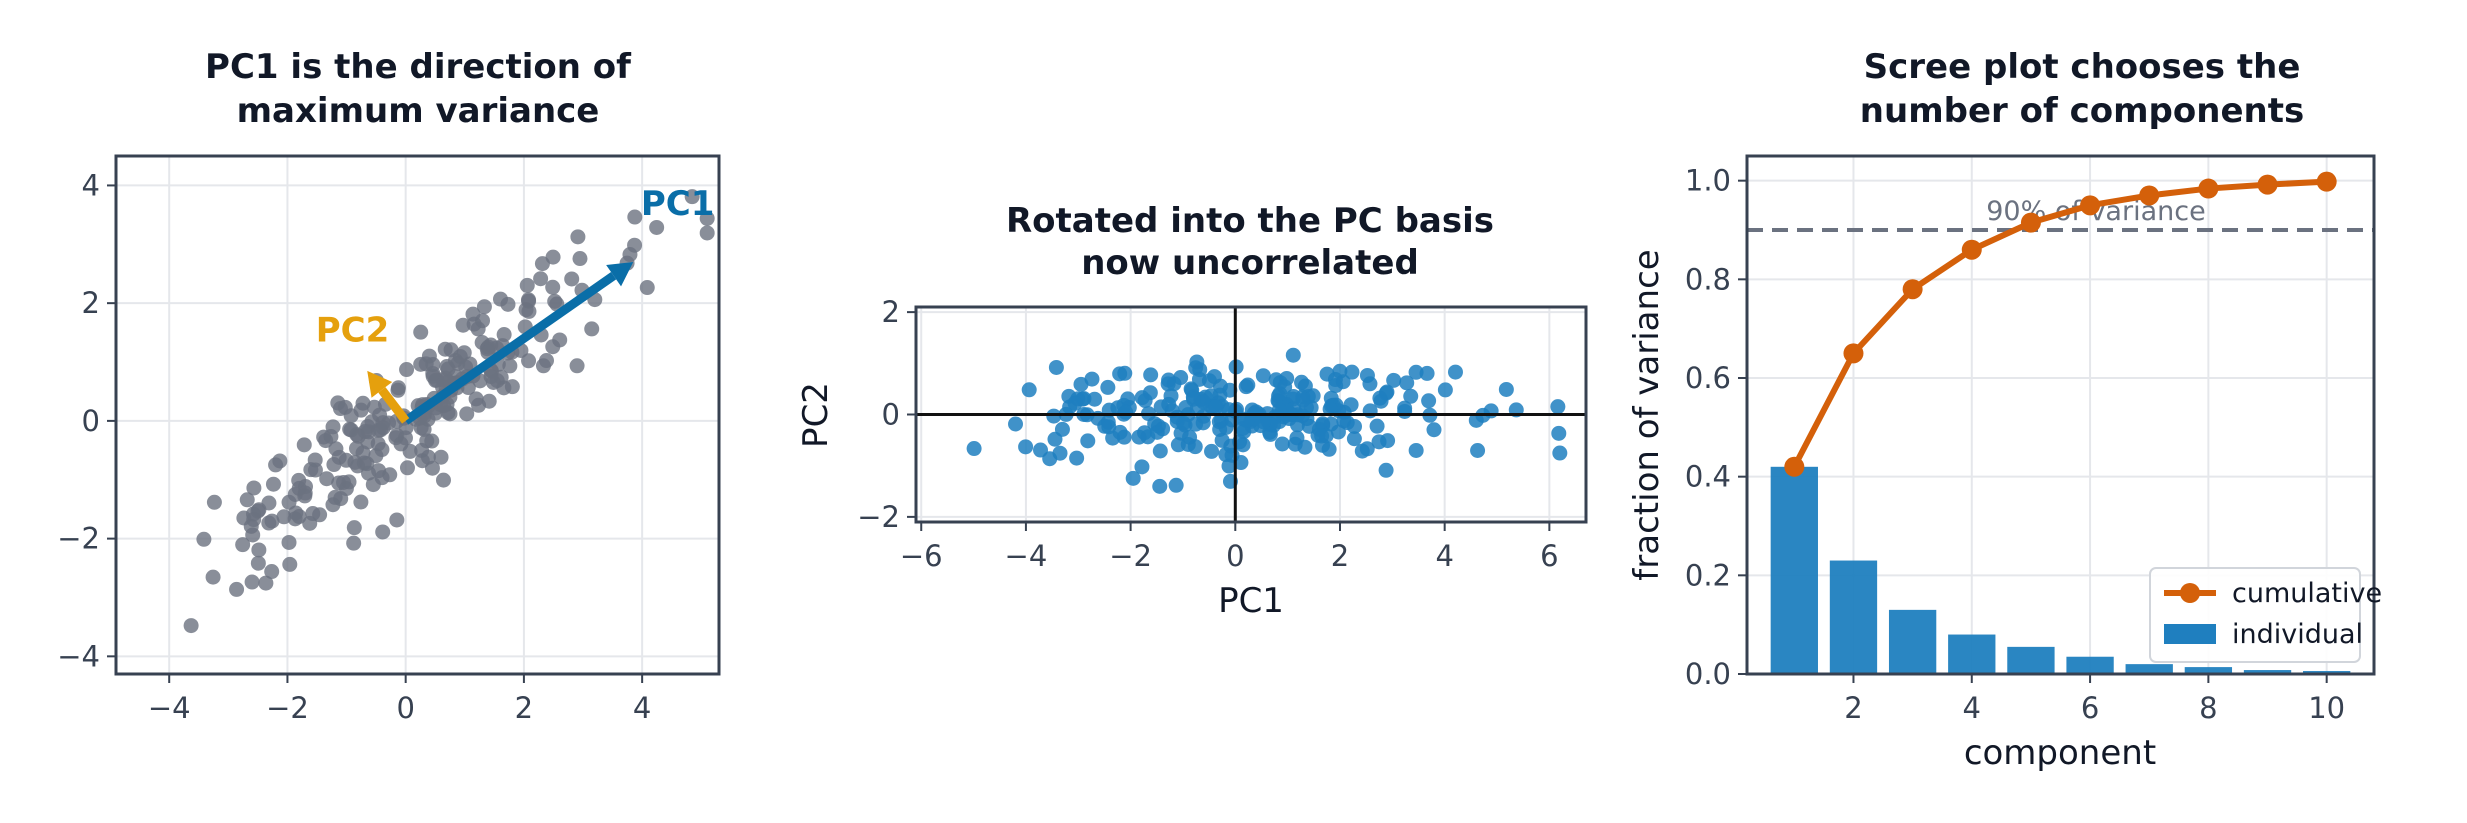 The image size is (2467, 823). What do you see at coordinates (169, 708) in the screenshot?
I see `tick-label-x: −4` at bounding box center [169, 708].